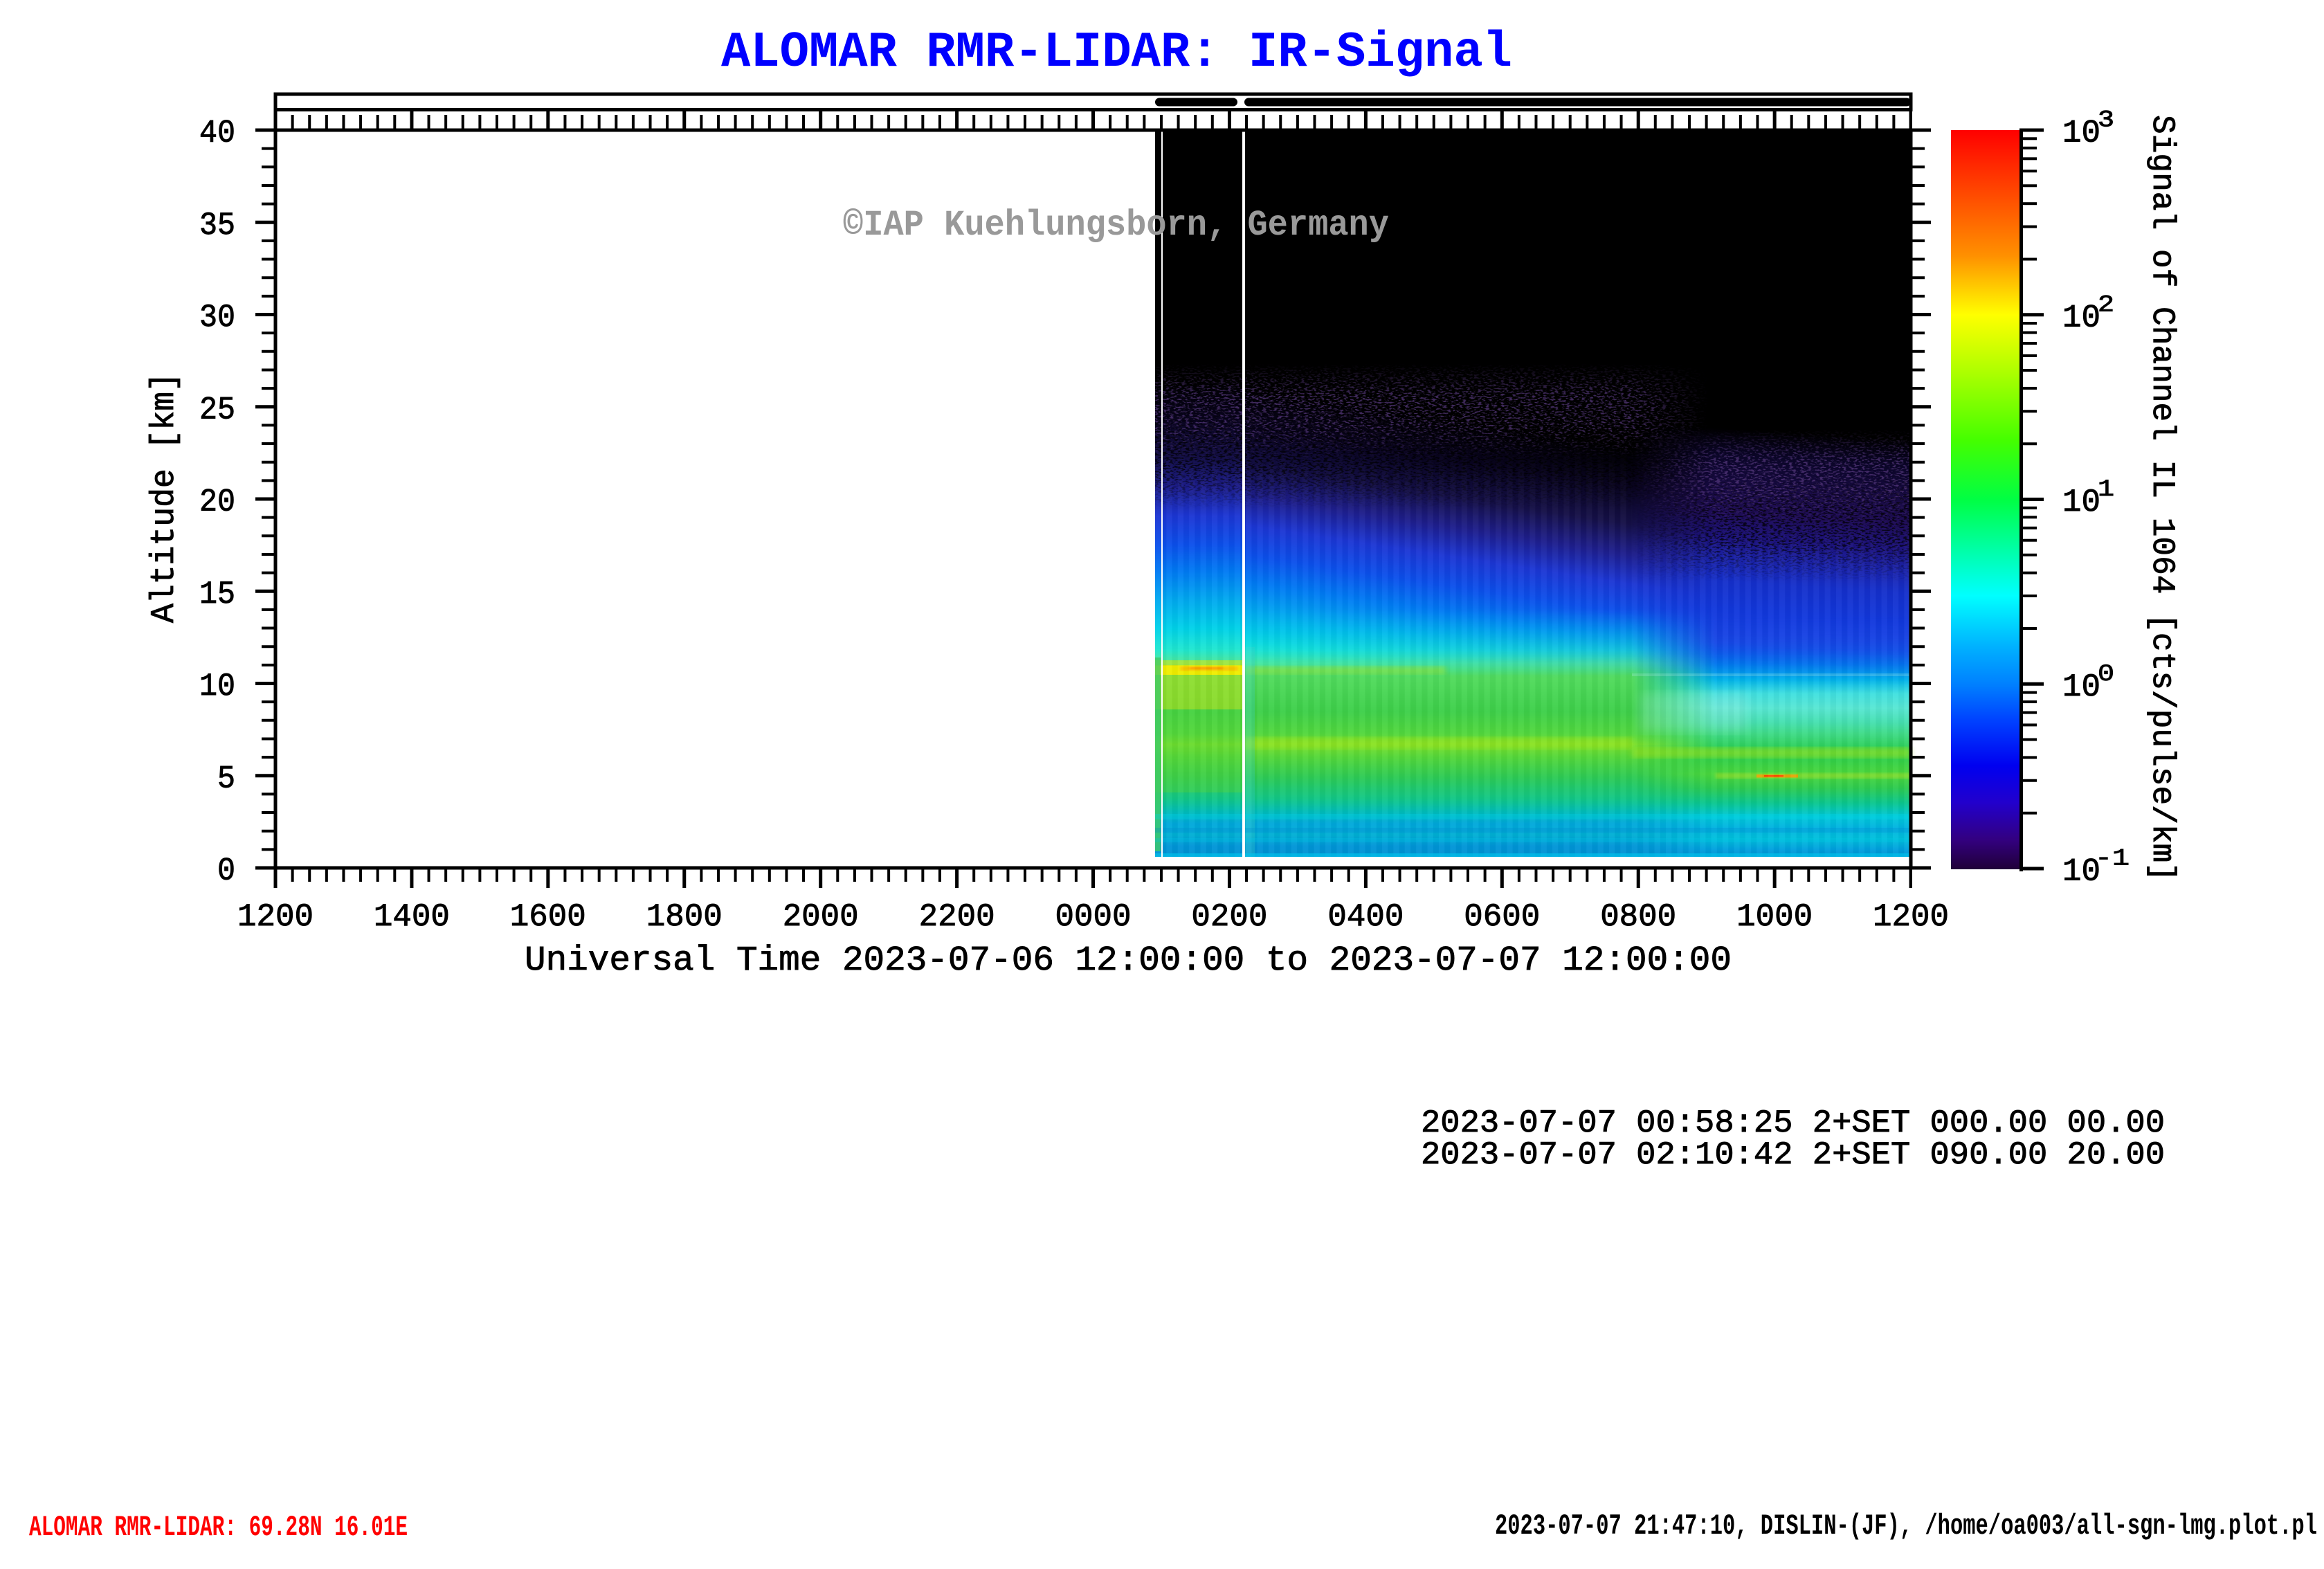 Image resolution: width=2324 pixels, height=1569 pixels. Describe the element at coordinates (2106, 305) in the screenshot. I see `svg-text: 2` at that location.